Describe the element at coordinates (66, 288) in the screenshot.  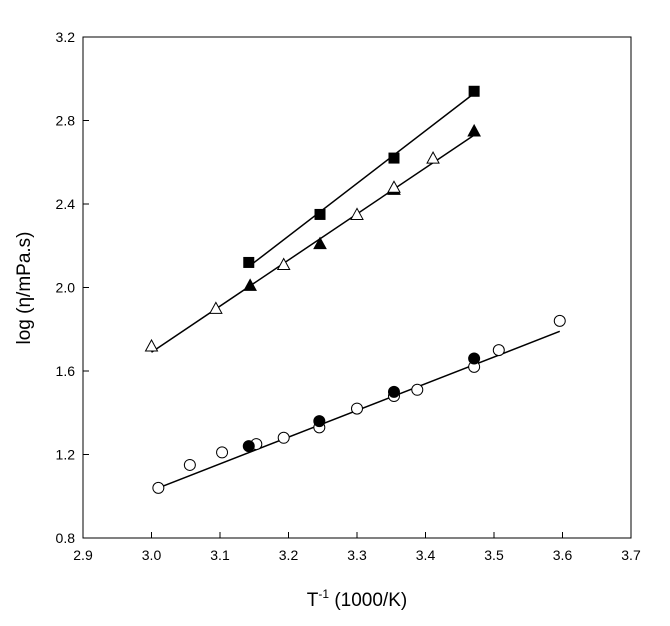
I see `y-tick-label: 2.0` at that location.